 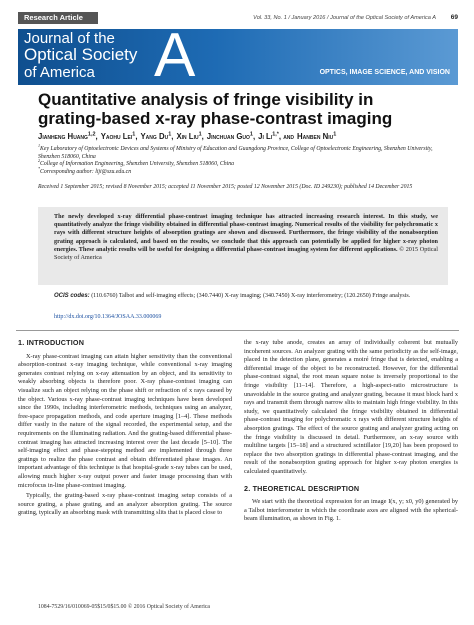 I want to click on page-number: 69, so click(x=454, y=17).